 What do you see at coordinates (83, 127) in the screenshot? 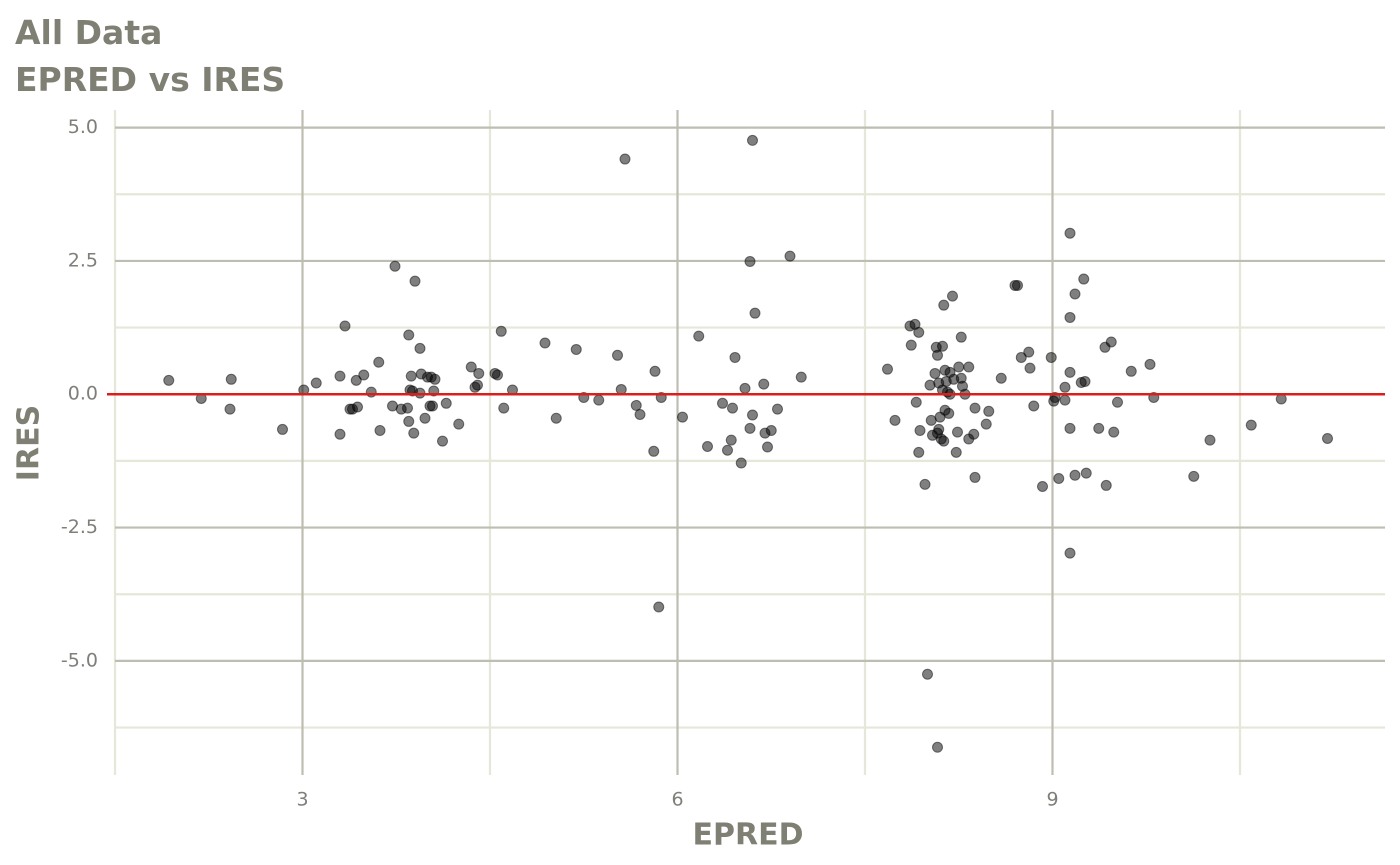
I see `y-tick-label: 5.0` at bounding box center [83, 127].